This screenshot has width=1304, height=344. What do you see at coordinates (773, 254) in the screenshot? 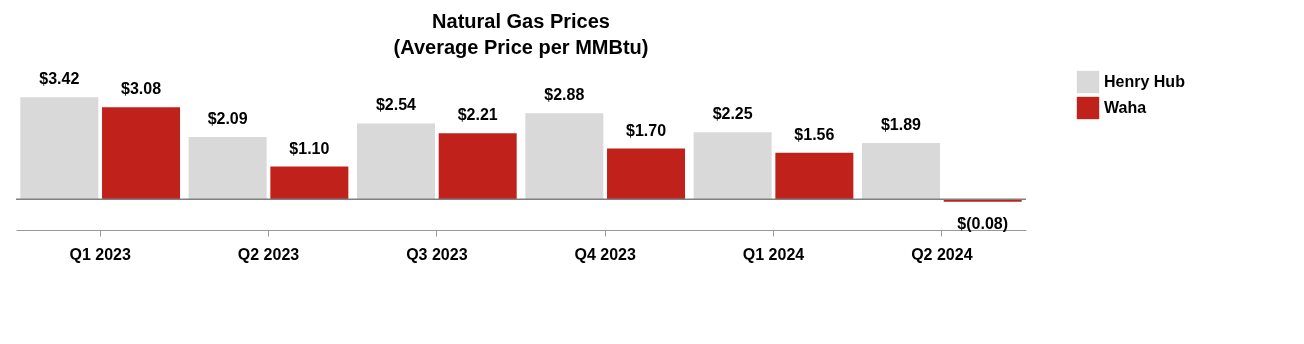
I see `x-tick-label: Q1 2024` at bounding box center [773, 254].